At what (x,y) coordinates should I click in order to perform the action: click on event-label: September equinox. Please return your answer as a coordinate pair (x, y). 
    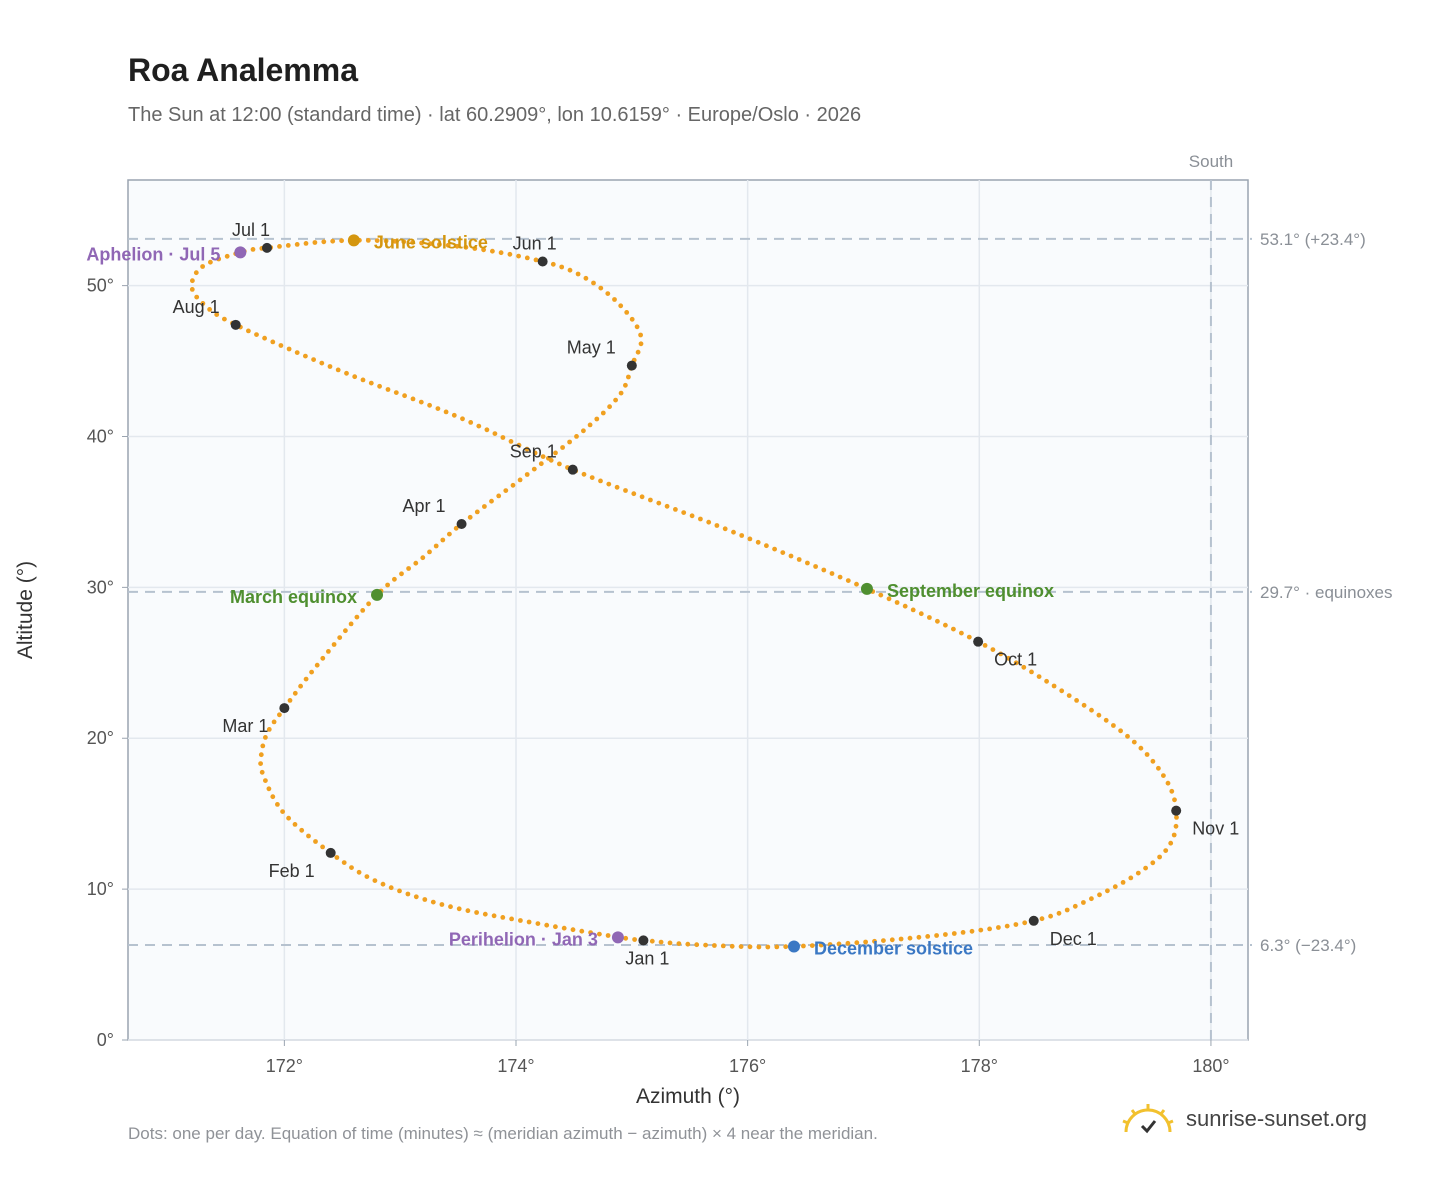
    Looking at the image, I should click on (970, 591).